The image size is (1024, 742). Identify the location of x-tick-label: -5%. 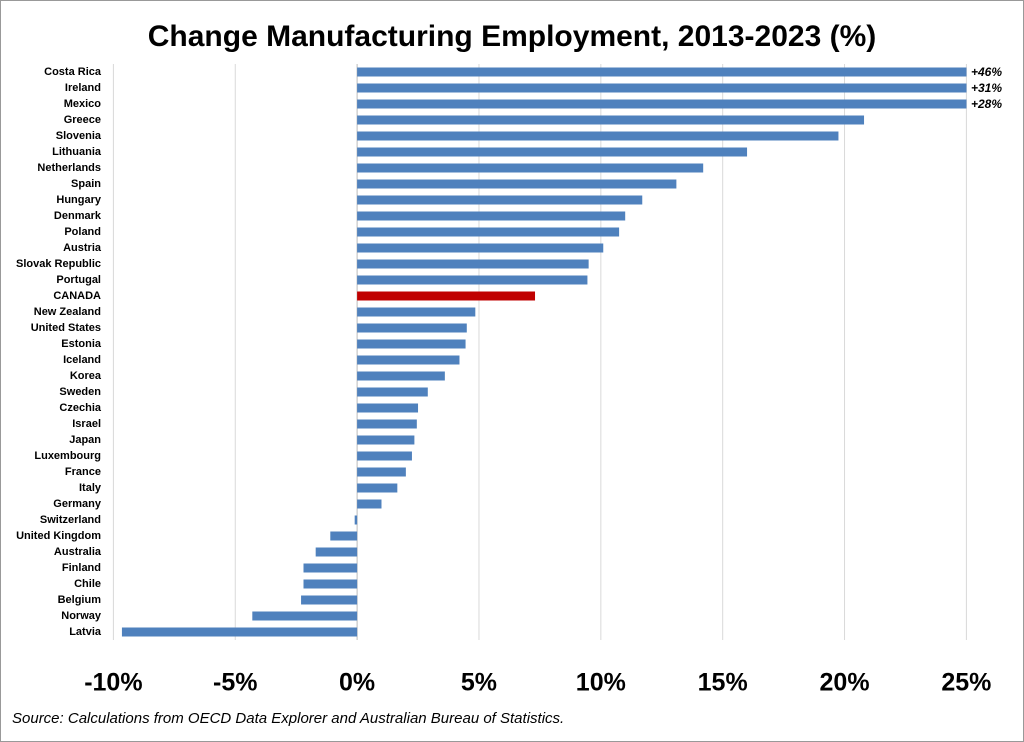
(235, 683).